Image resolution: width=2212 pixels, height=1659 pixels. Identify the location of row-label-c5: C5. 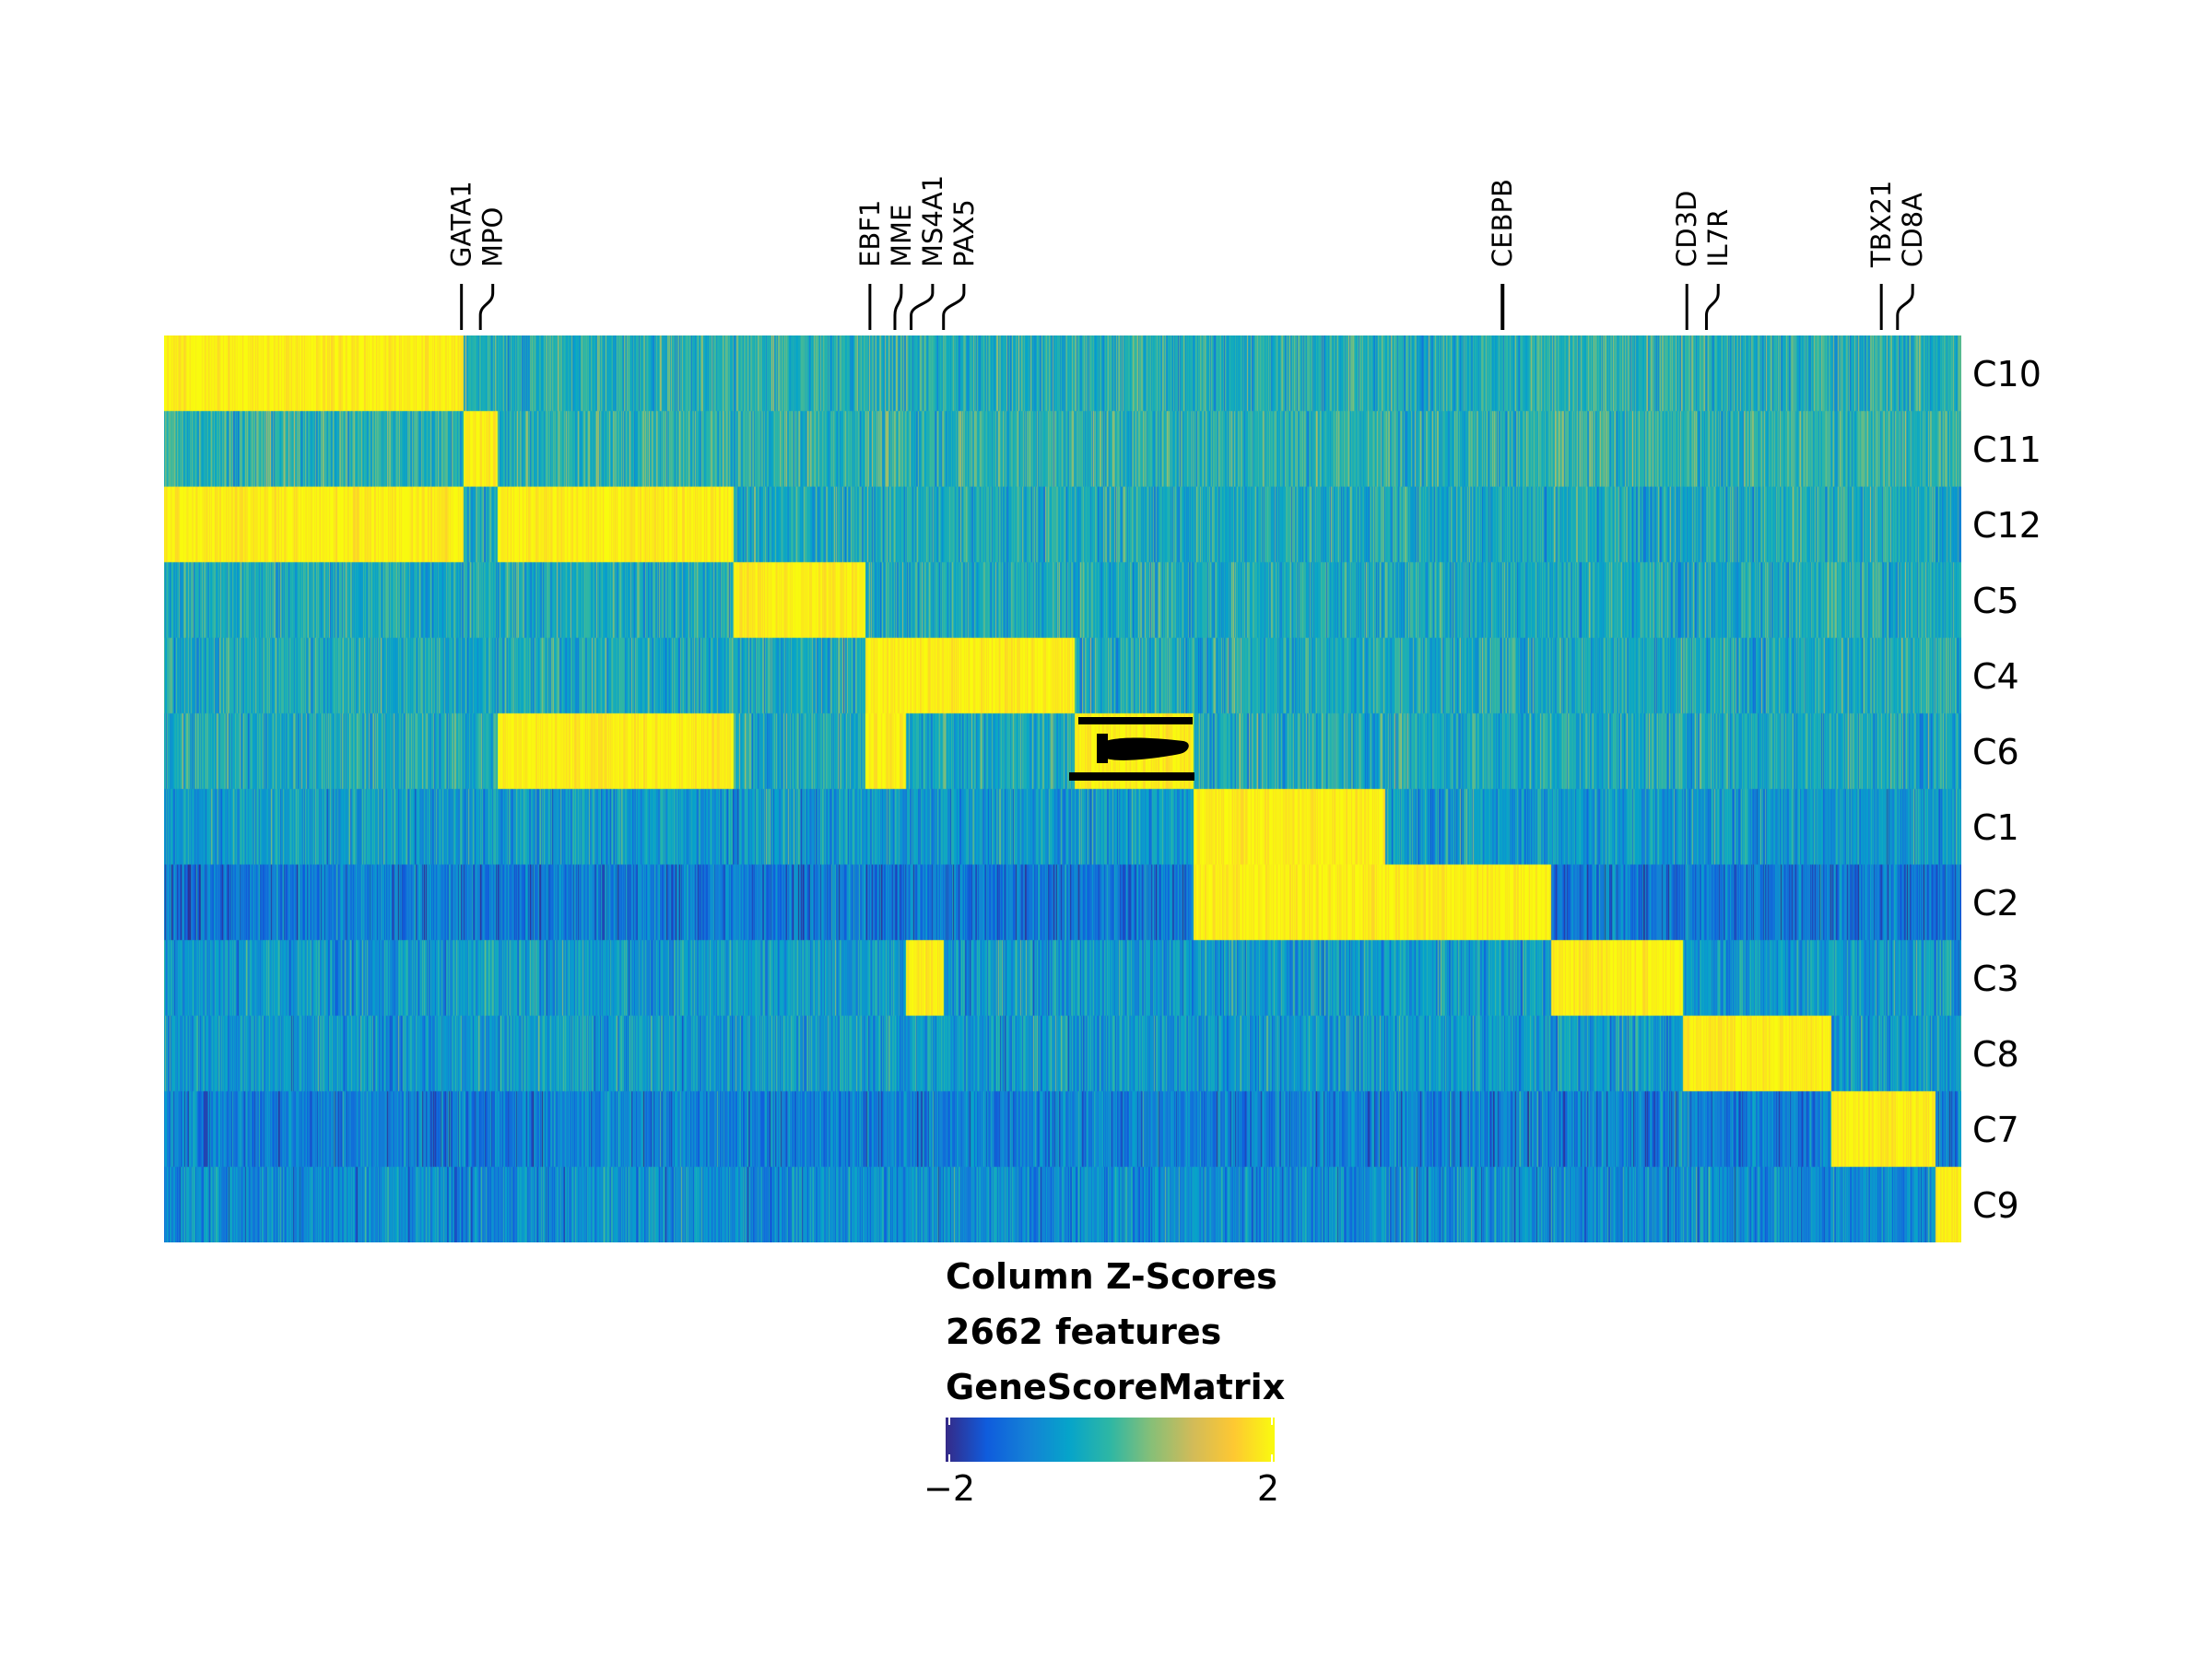
(1995, 601).